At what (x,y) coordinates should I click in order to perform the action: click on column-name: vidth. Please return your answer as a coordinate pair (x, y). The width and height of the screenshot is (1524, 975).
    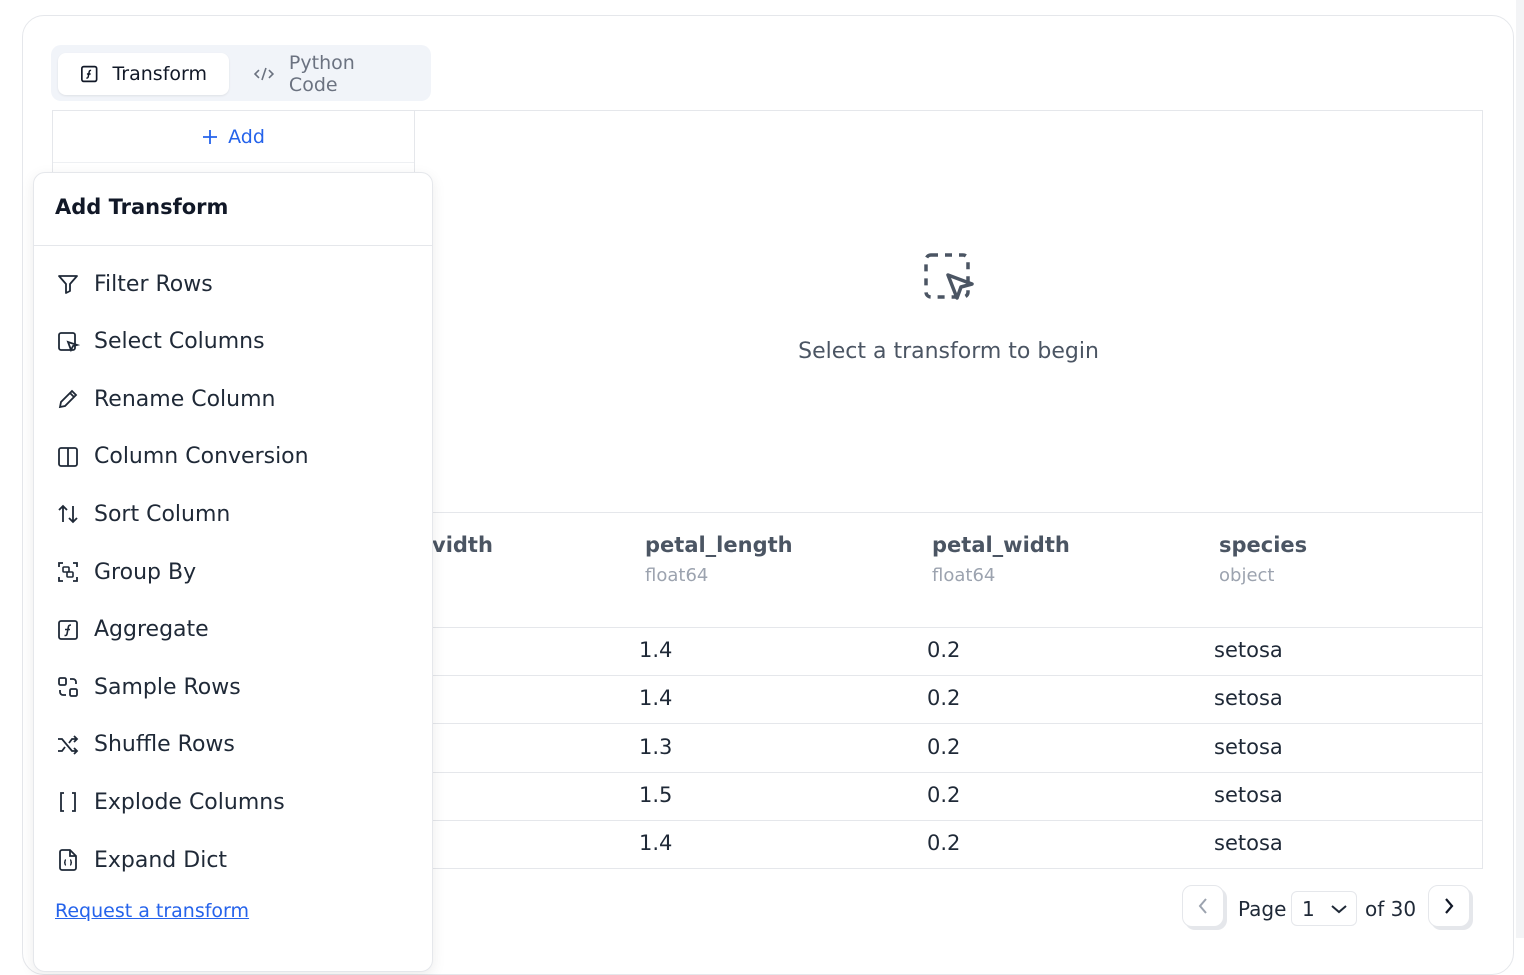
    Looking at the image, I should click on (462, 545).